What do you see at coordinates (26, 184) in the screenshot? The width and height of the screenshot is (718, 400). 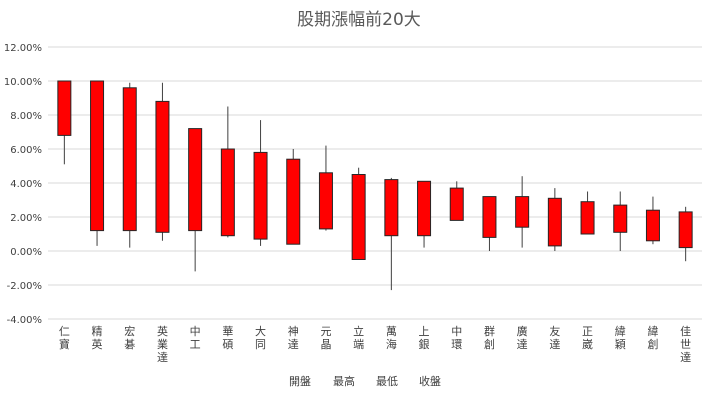 I see `y-tick-label: 4.00%` at bounding box center [26, 184].